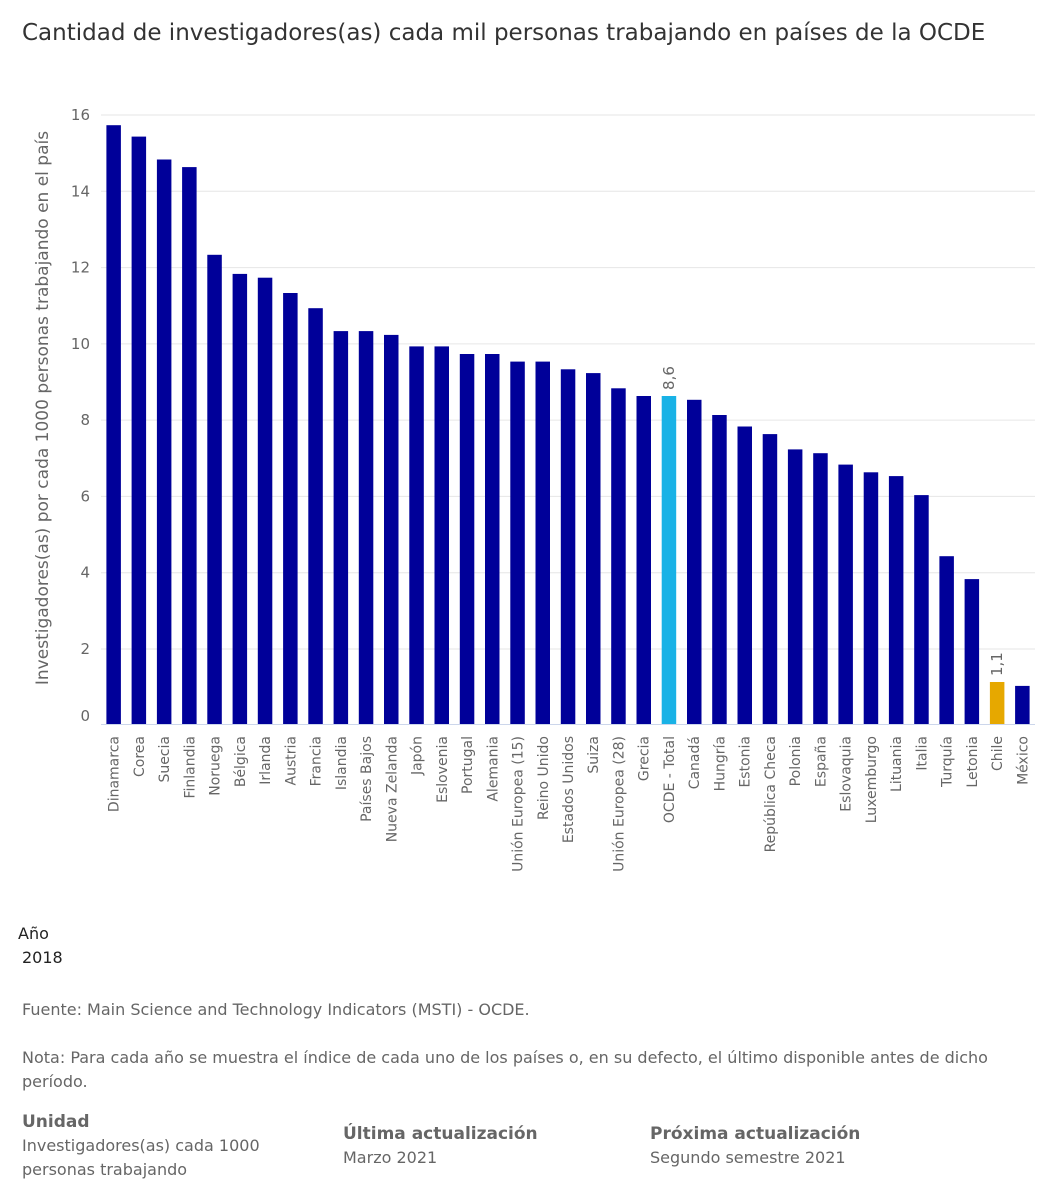 Image resolution: width=1050 pixels, height=1200 pixels. I want to click on x-tick-label: Luxemburgo, so click(872, 779).